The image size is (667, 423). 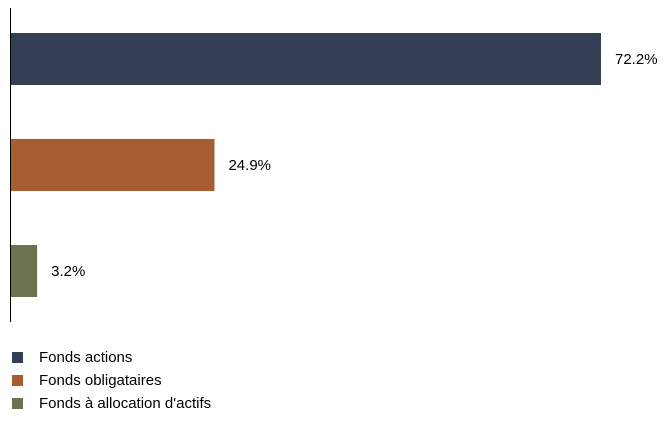 I want to click on data-label-fonds-allocation-actifs: 3.2%, so click(x=68, y=271).